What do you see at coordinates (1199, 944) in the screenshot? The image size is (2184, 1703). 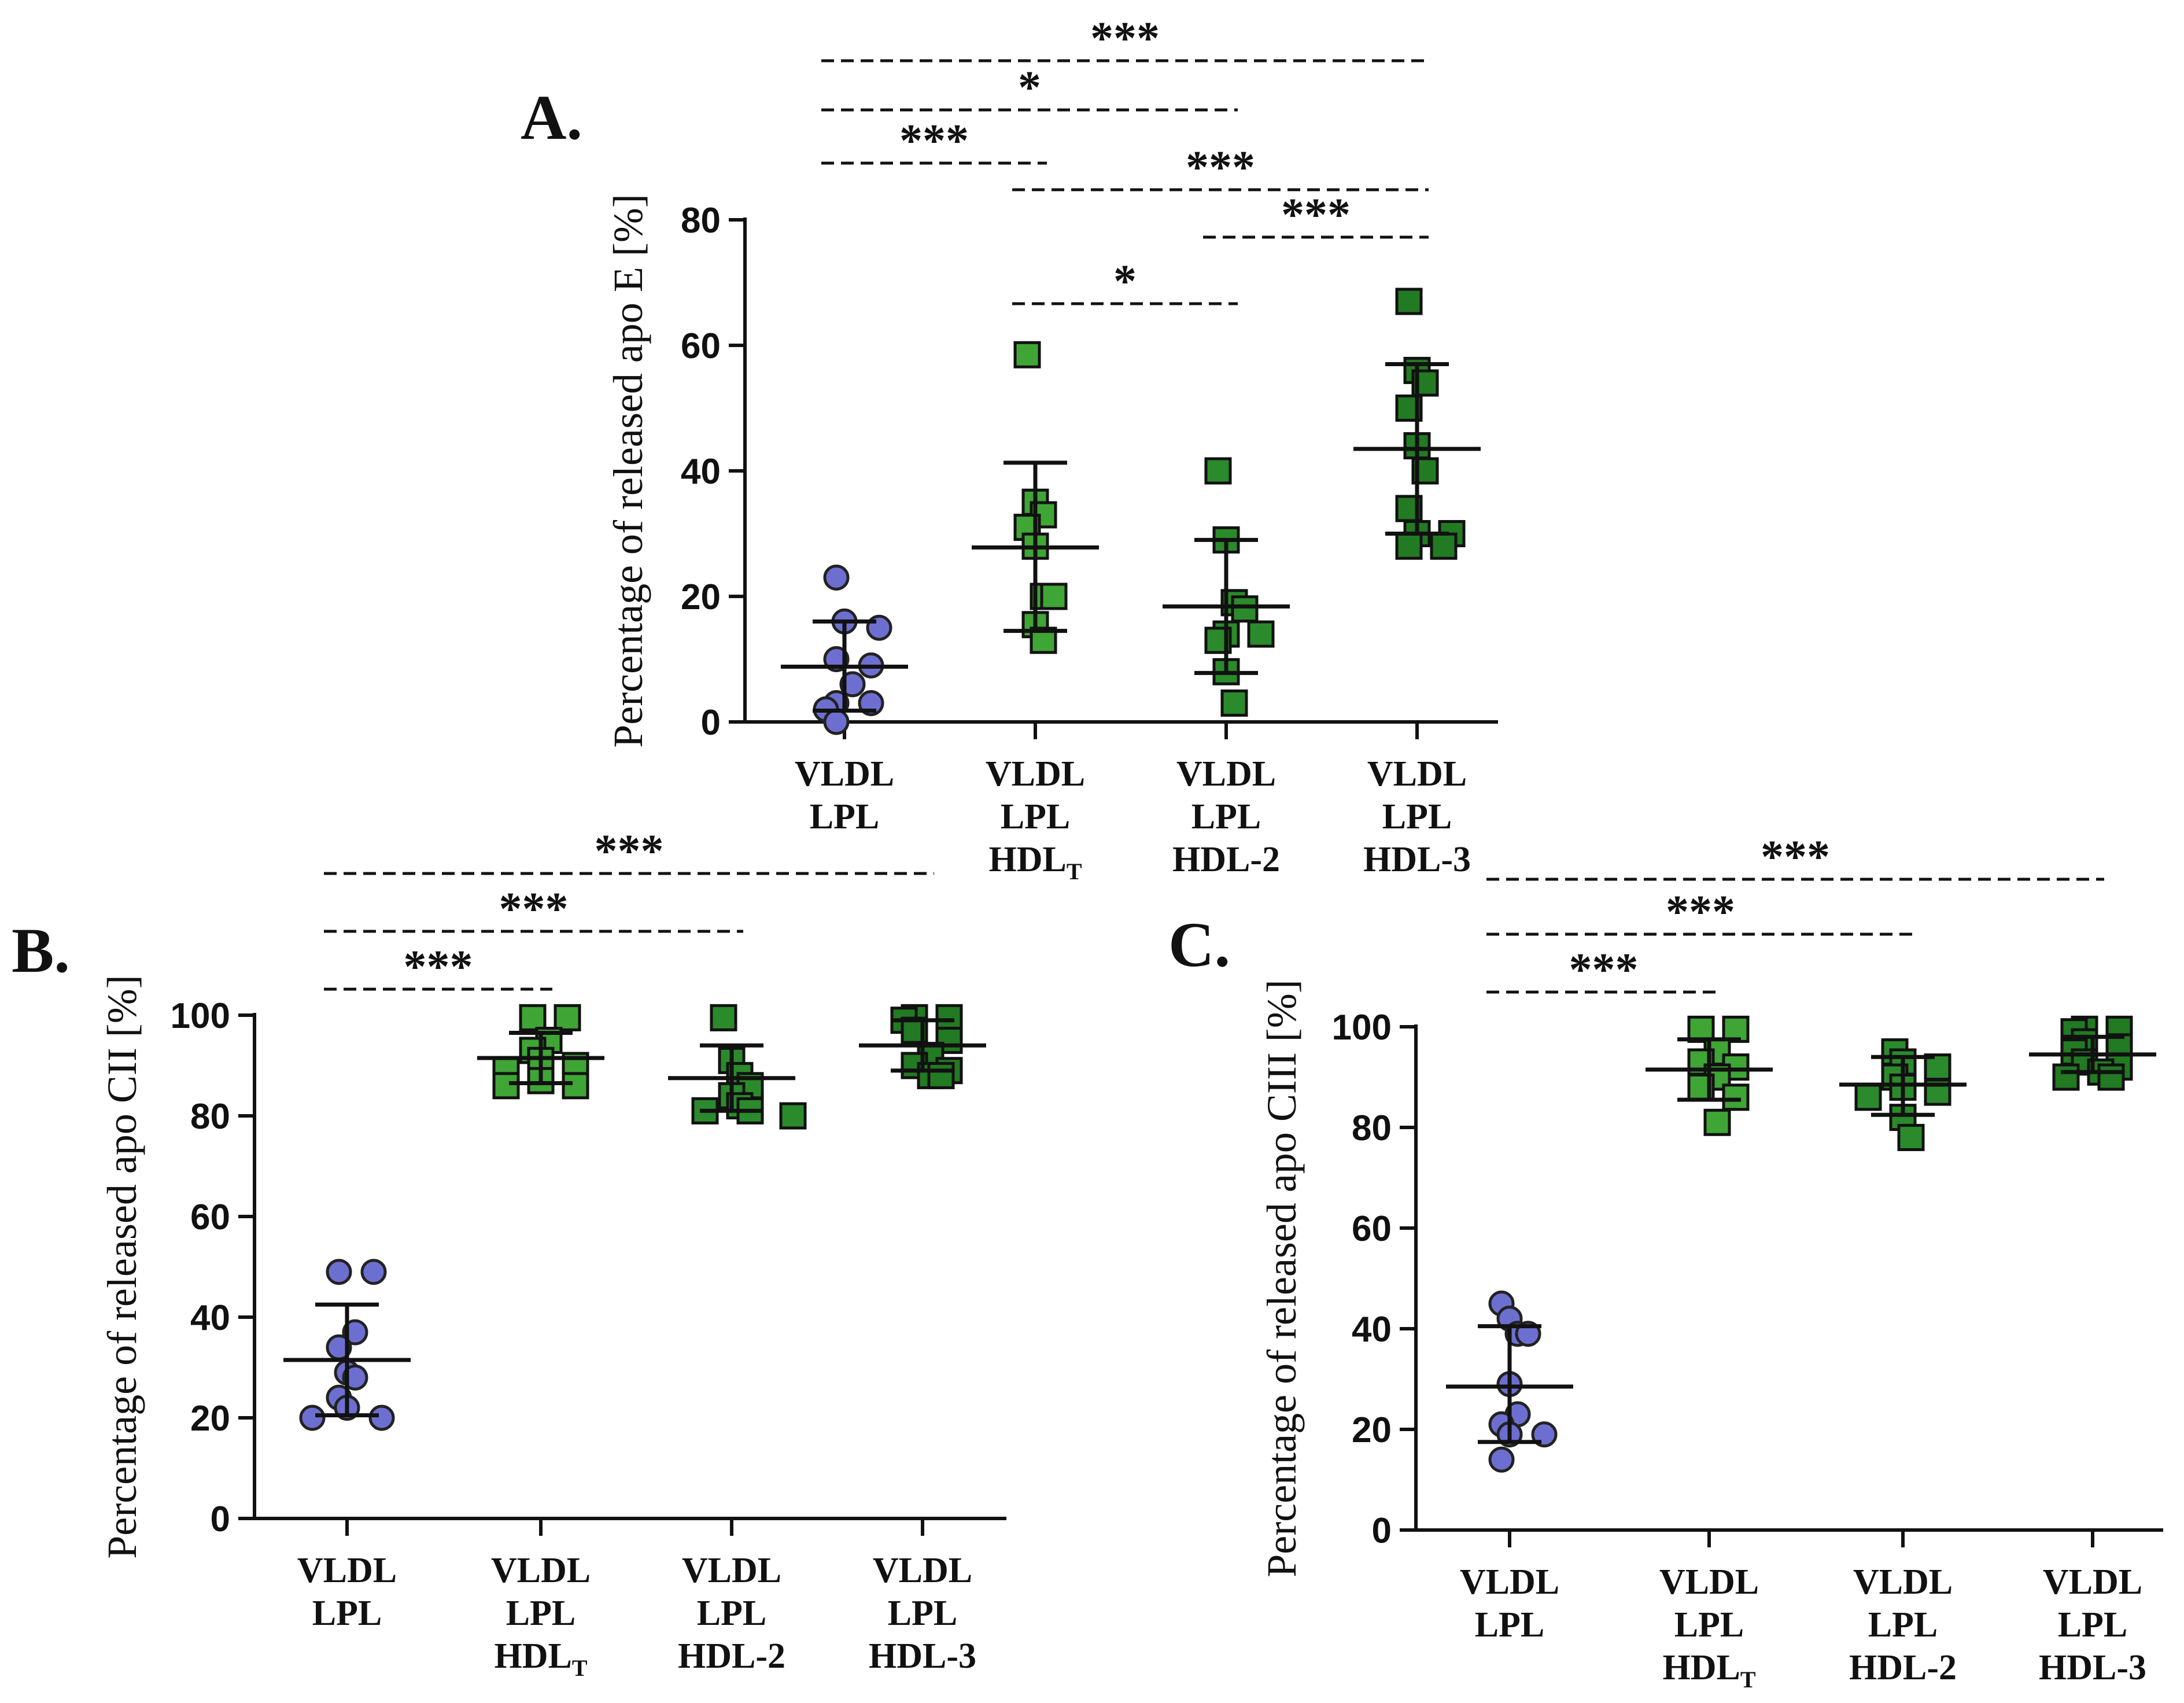 I see `panel-label: C.` at bounding box center [1199, 944].